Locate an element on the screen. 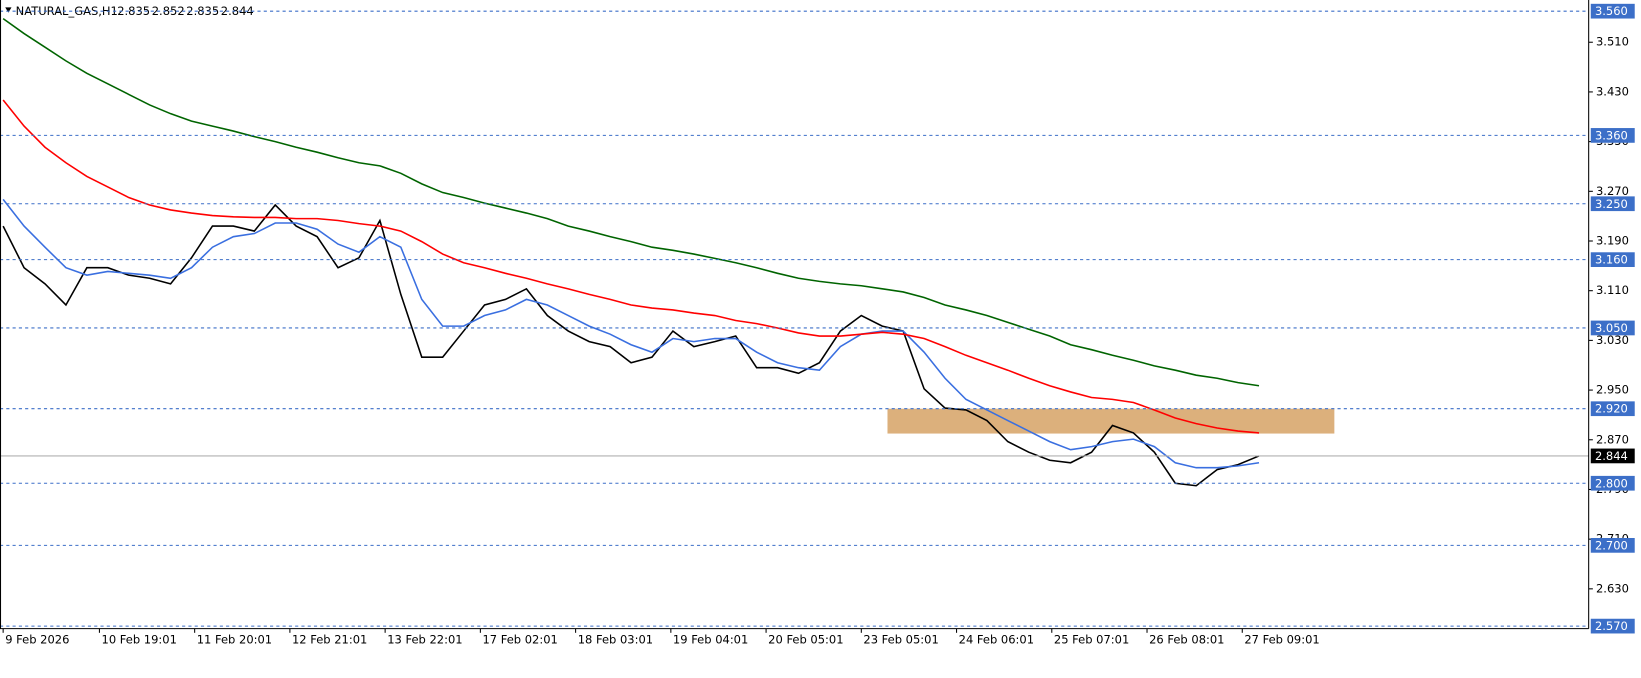 The height and width of the screenshot is (678, 1641). y-tick-label: 3.270 is located at coordinates (1612, 191).